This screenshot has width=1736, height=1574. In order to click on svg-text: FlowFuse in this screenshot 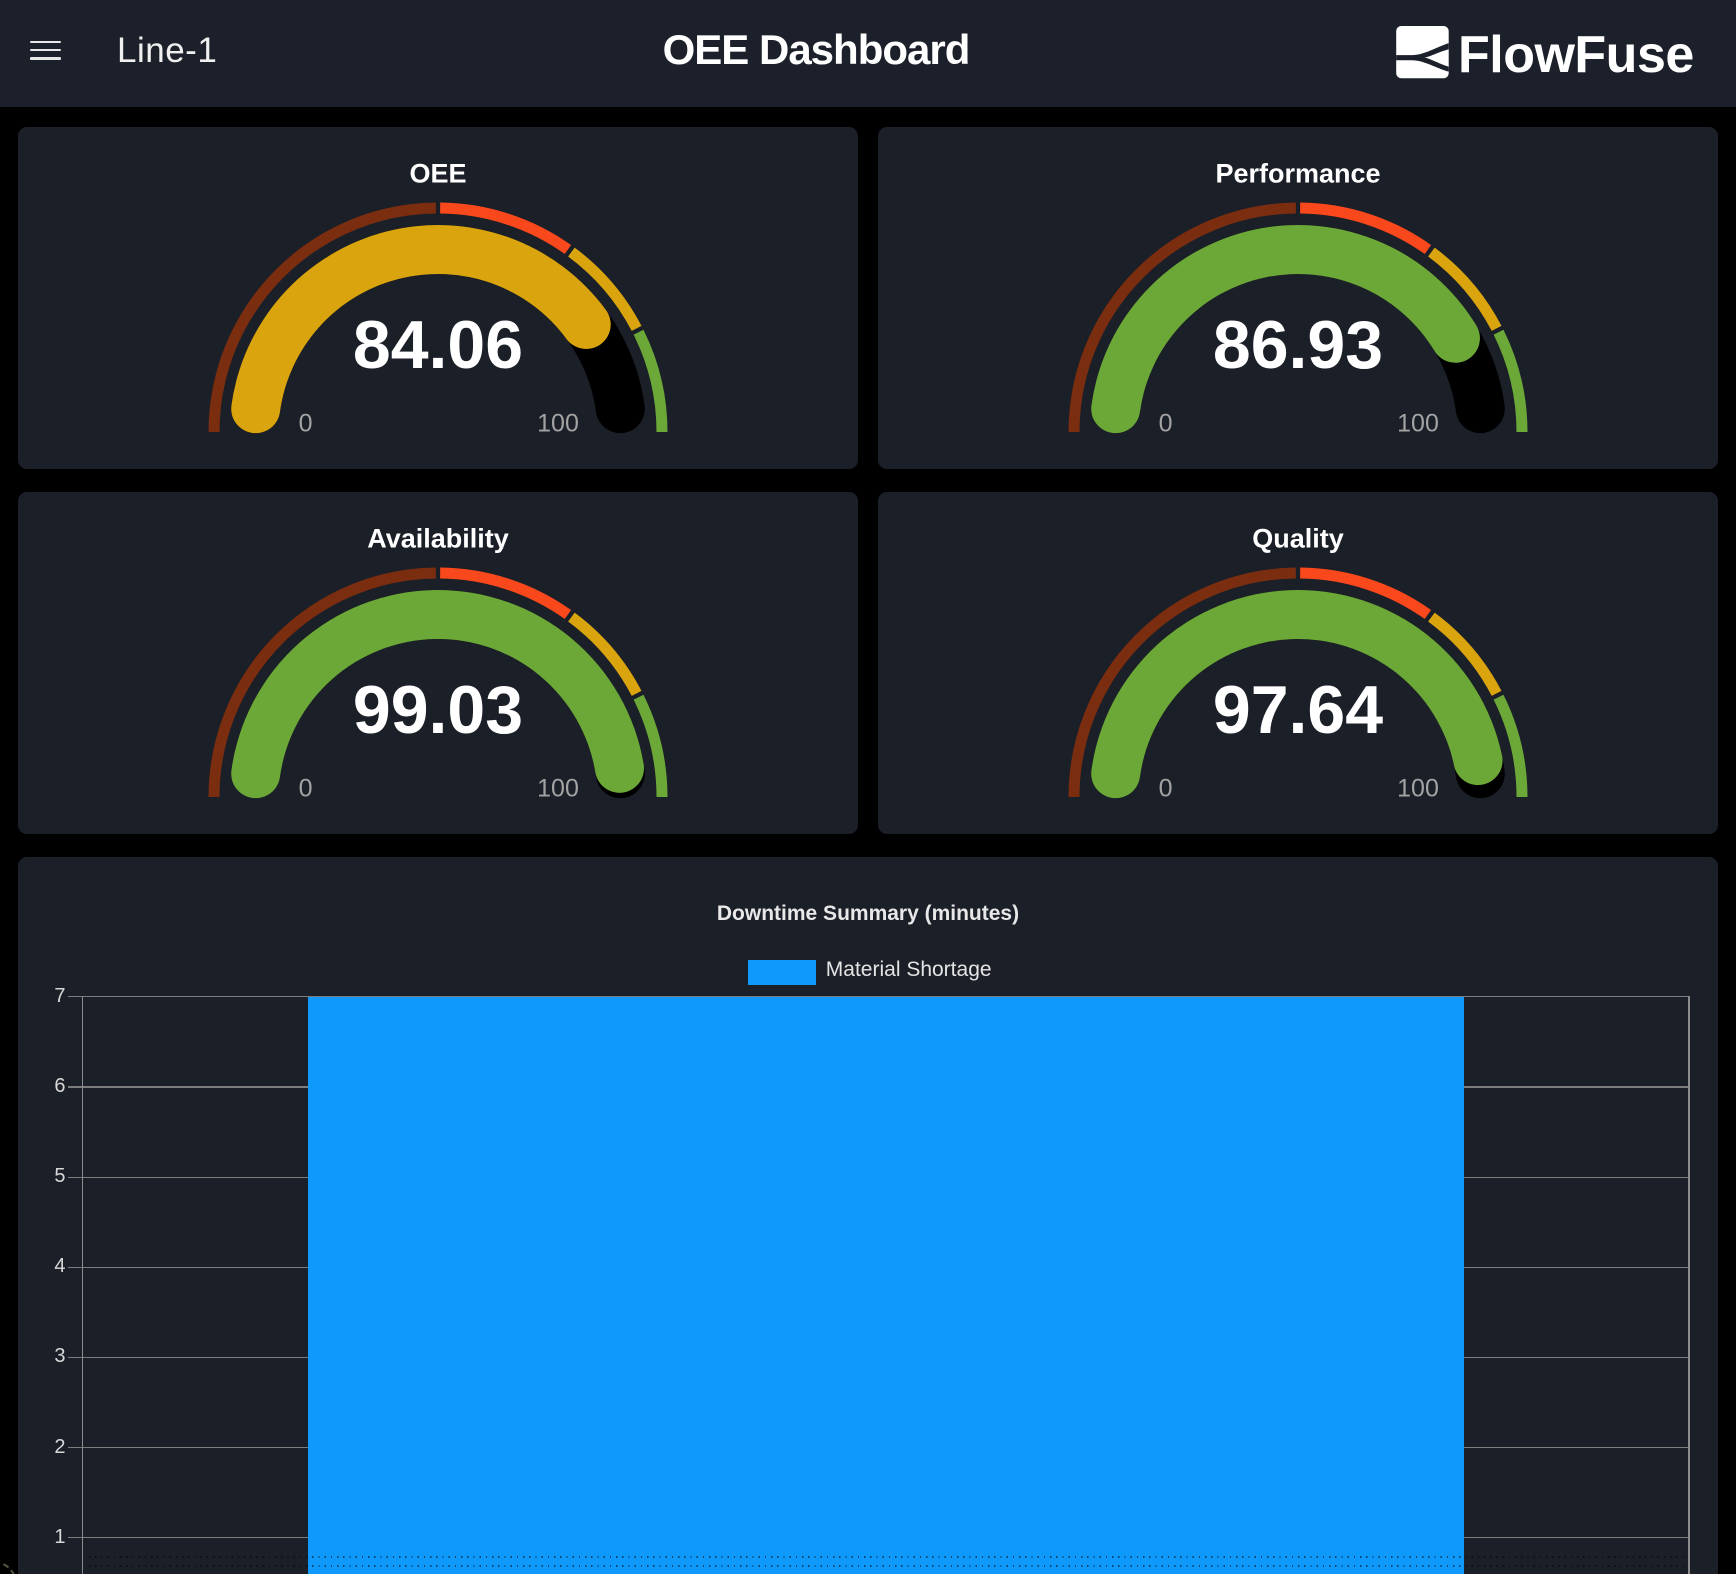, I will do `click(1576, 55)`.